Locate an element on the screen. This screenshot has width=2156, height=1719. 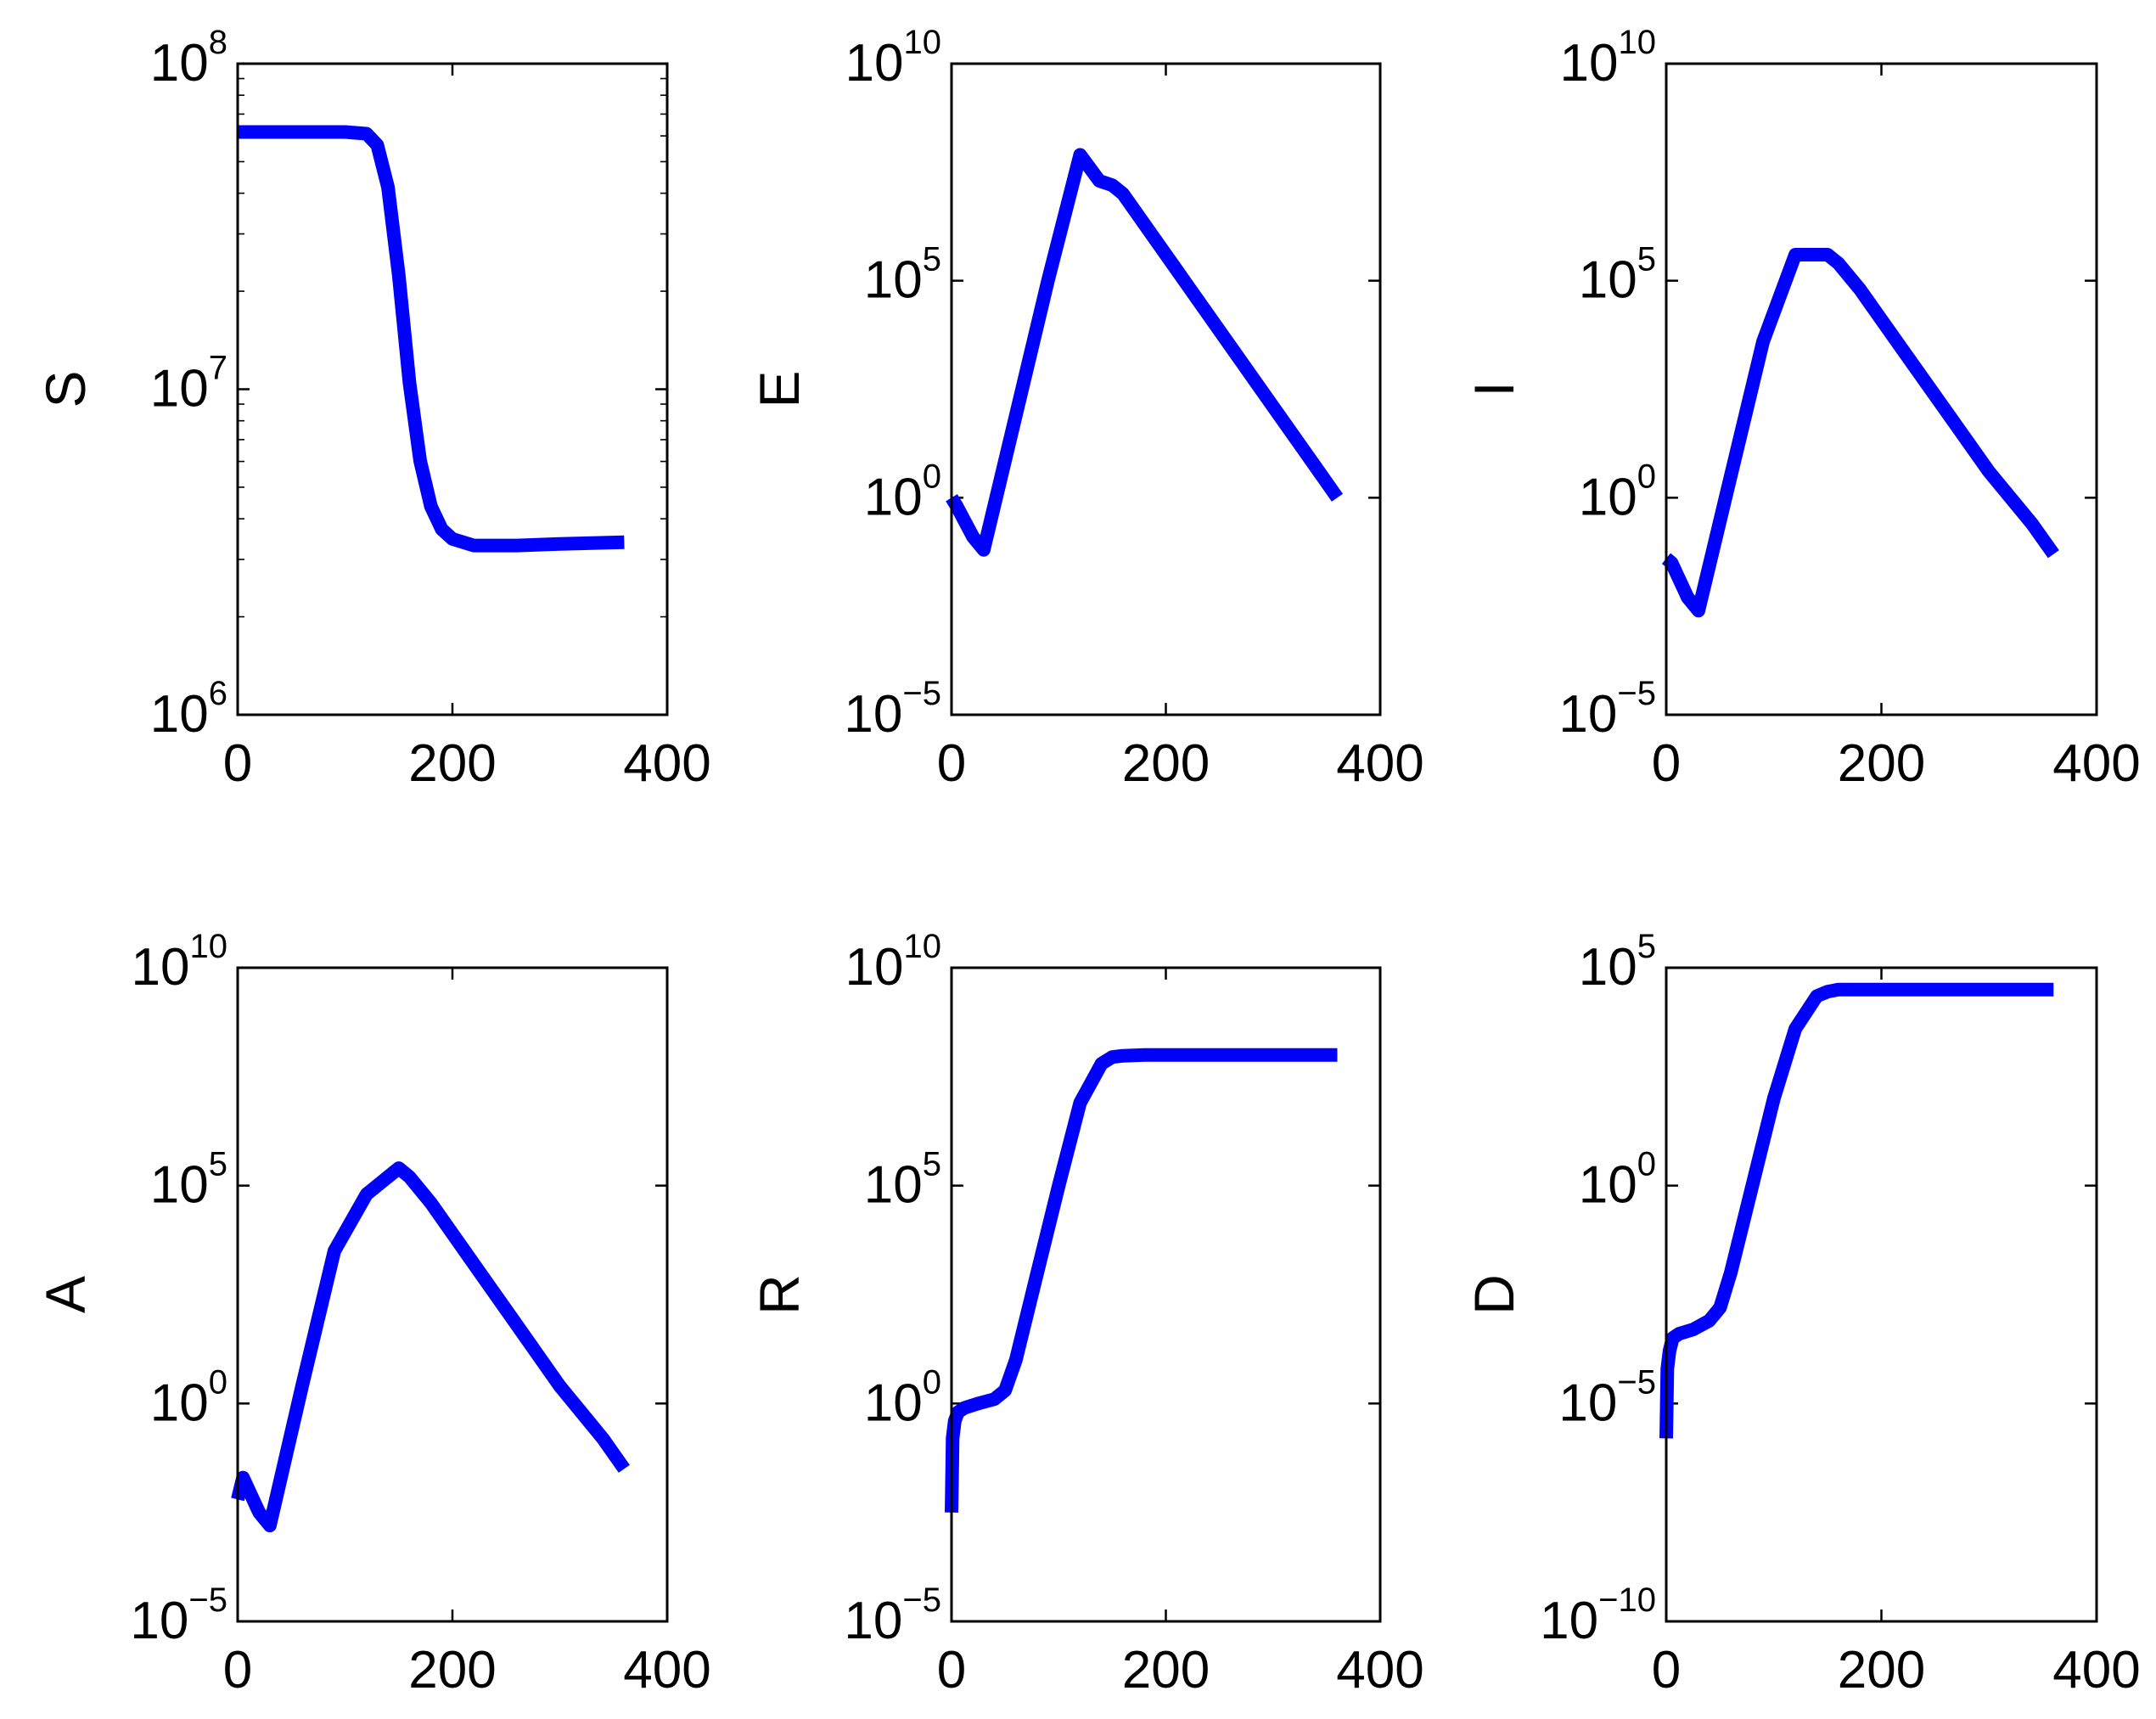
y-axis-label: I is located at coordinates (1494, 389).